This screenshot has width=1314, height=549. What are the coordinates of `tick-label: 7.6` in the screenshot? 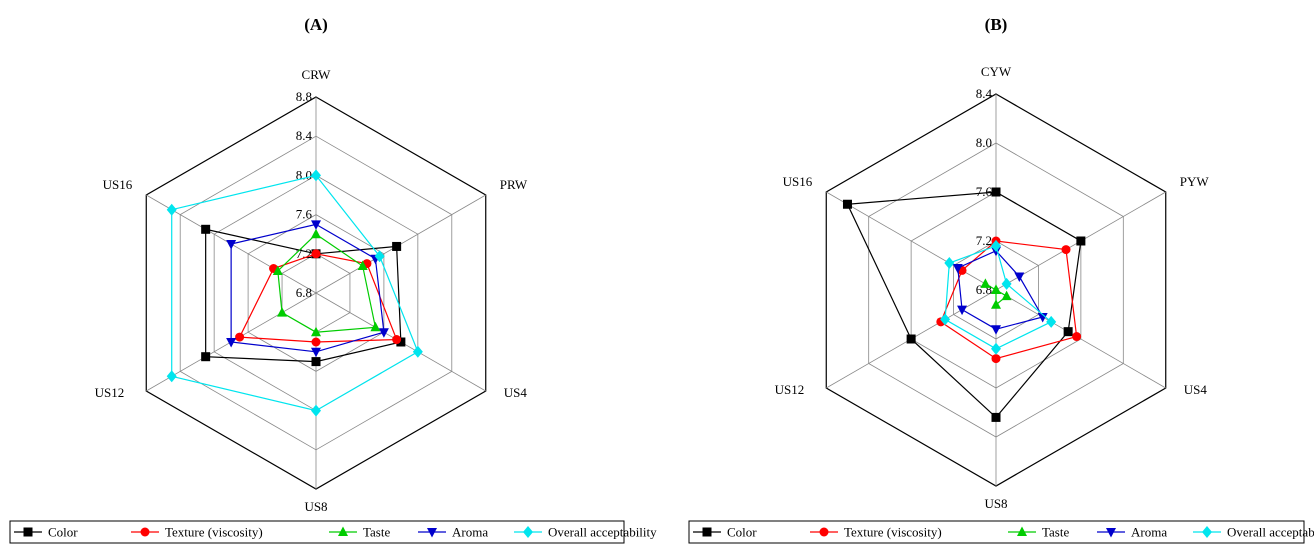 It's located at (304, 214).